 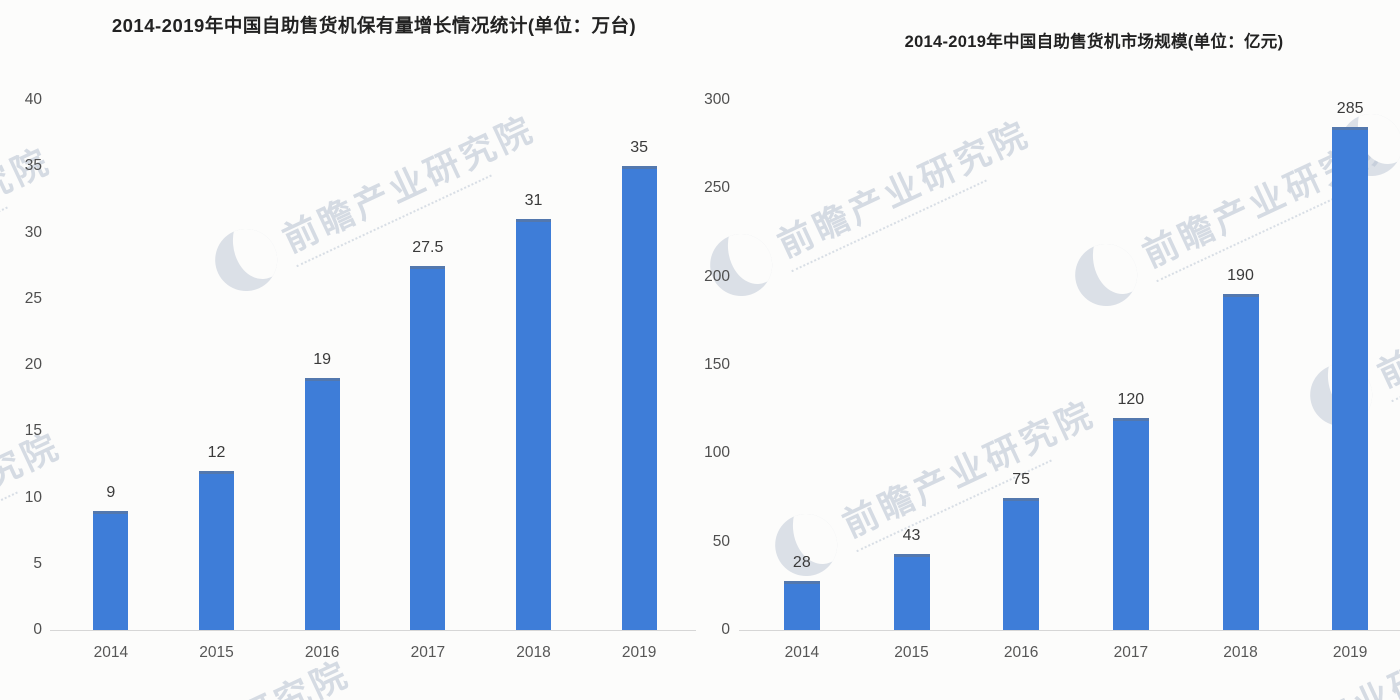 I want to click on bar-value-label: 75, so click(x=1021, y=479).